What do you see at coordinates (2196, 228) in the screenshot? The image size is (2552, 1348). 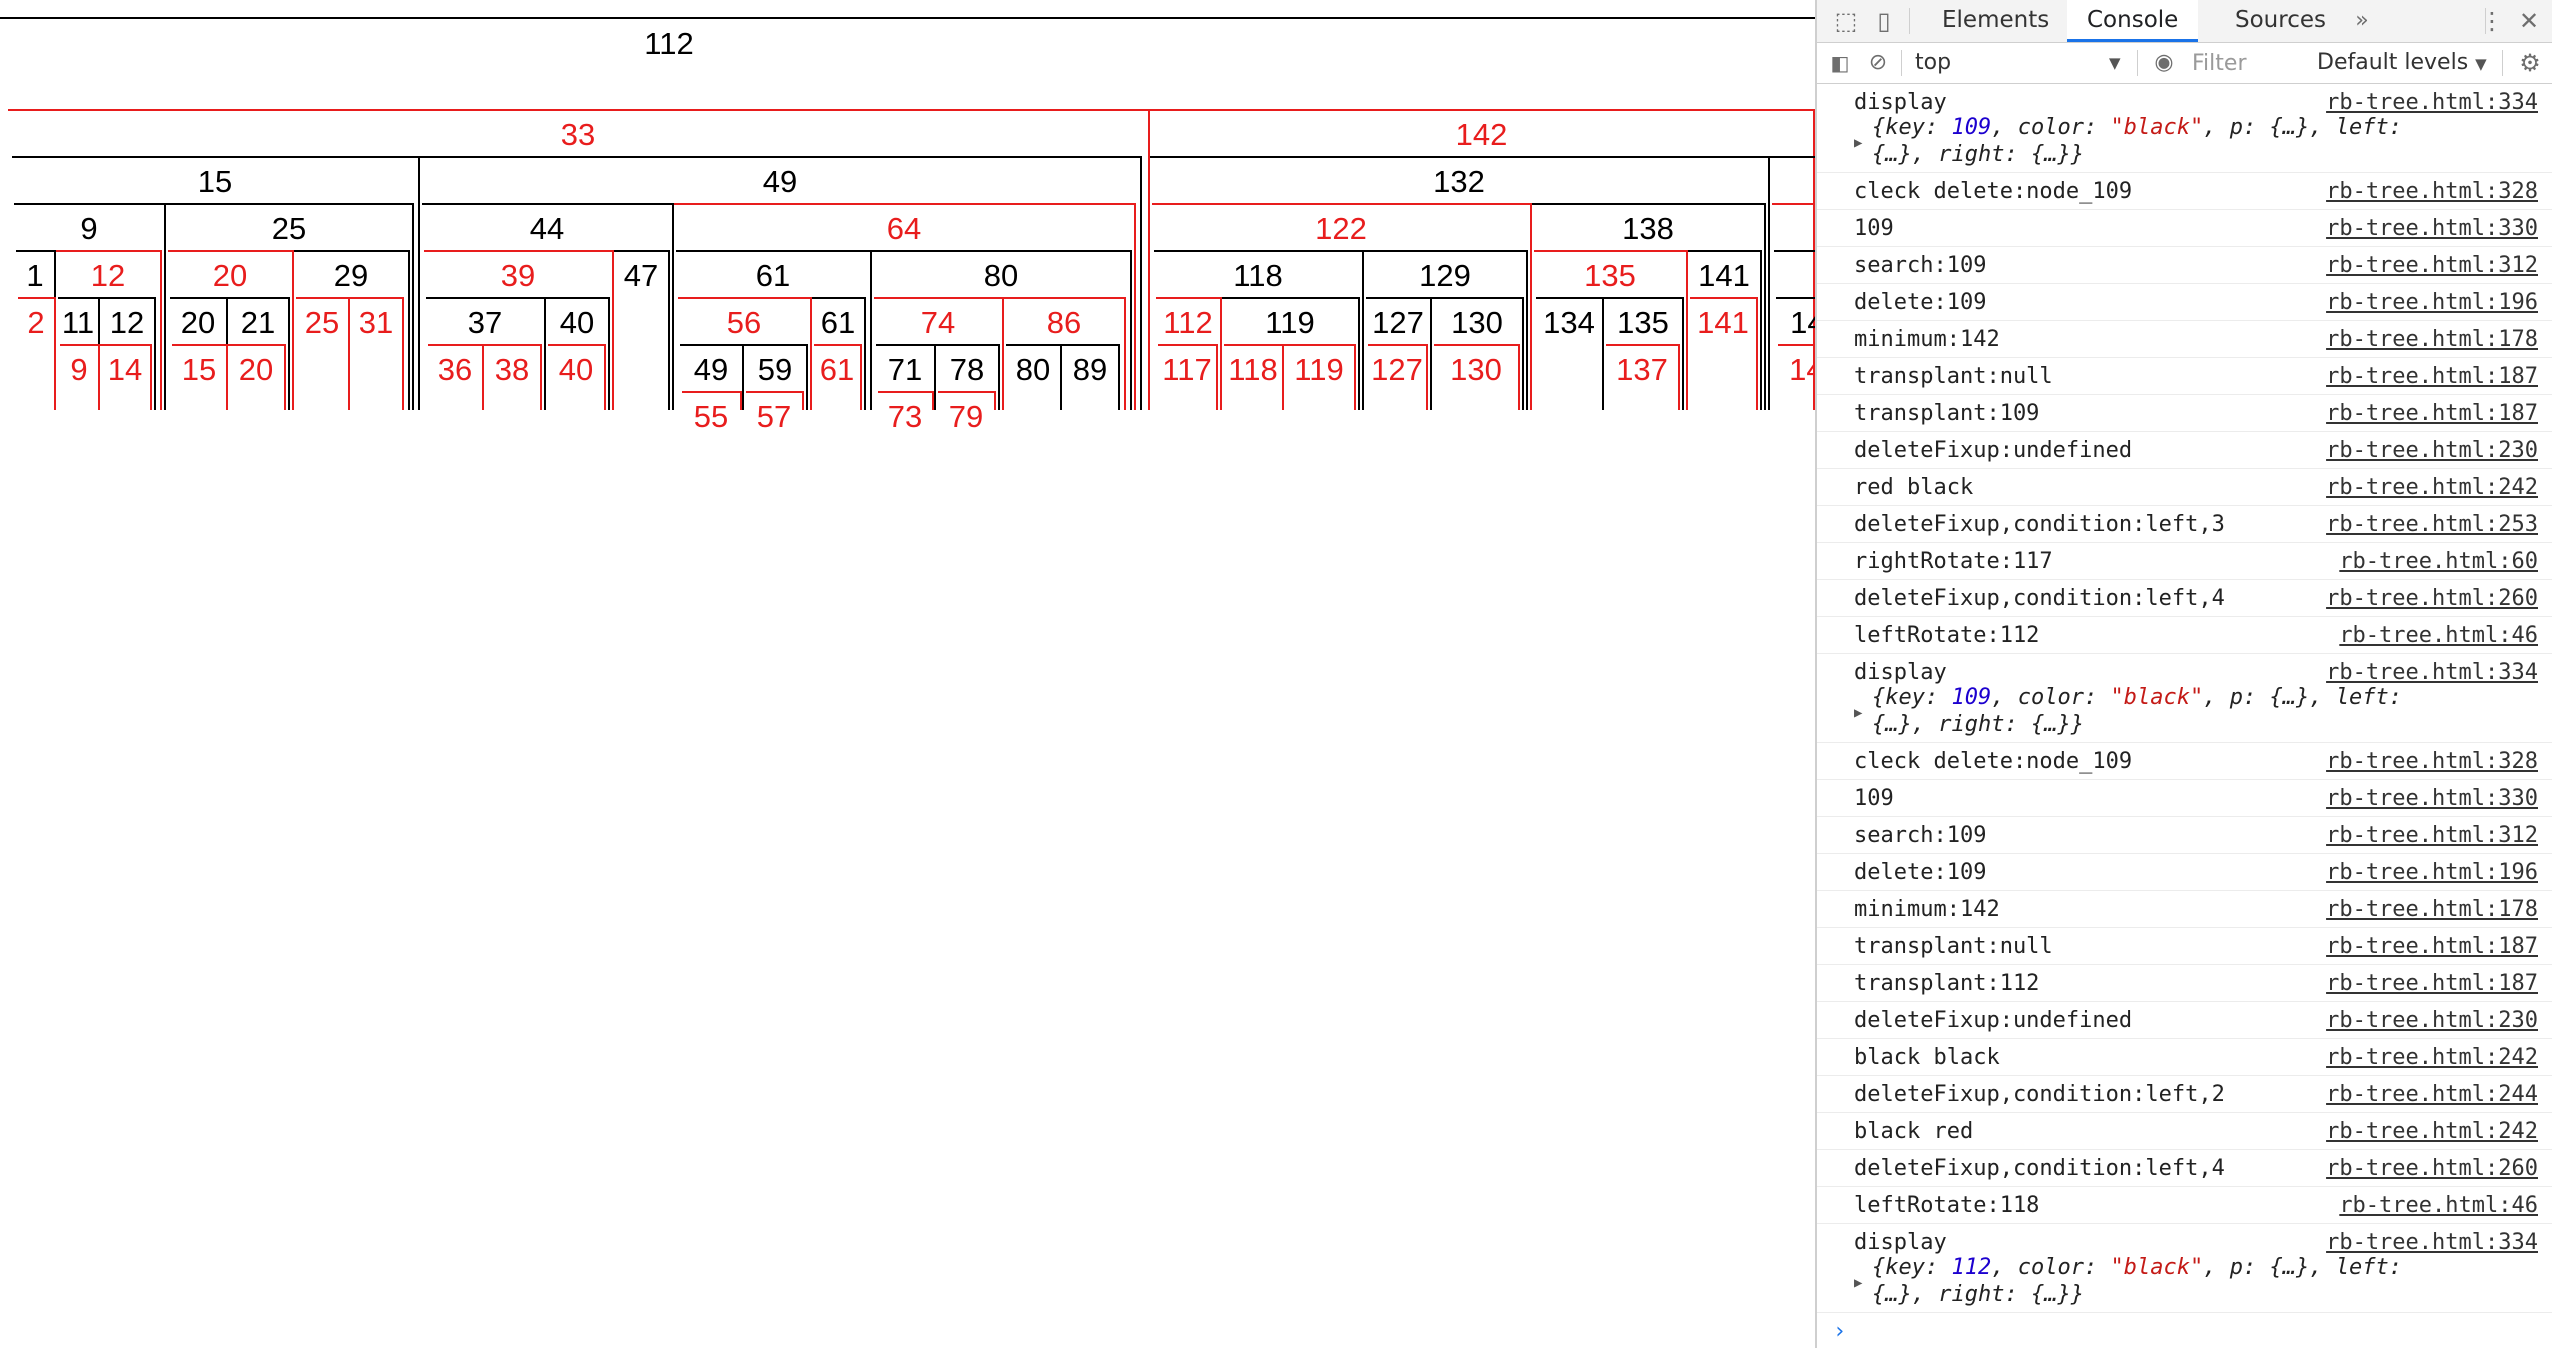 I see `console-message-row: 109 rb-tree.html:330` at bounding box center [2196, 228].